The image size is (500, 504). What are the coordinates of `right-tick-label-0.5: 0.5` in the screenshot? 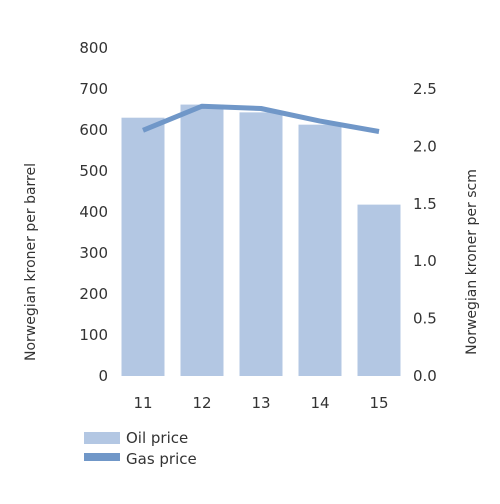 It's located at (425, 319).